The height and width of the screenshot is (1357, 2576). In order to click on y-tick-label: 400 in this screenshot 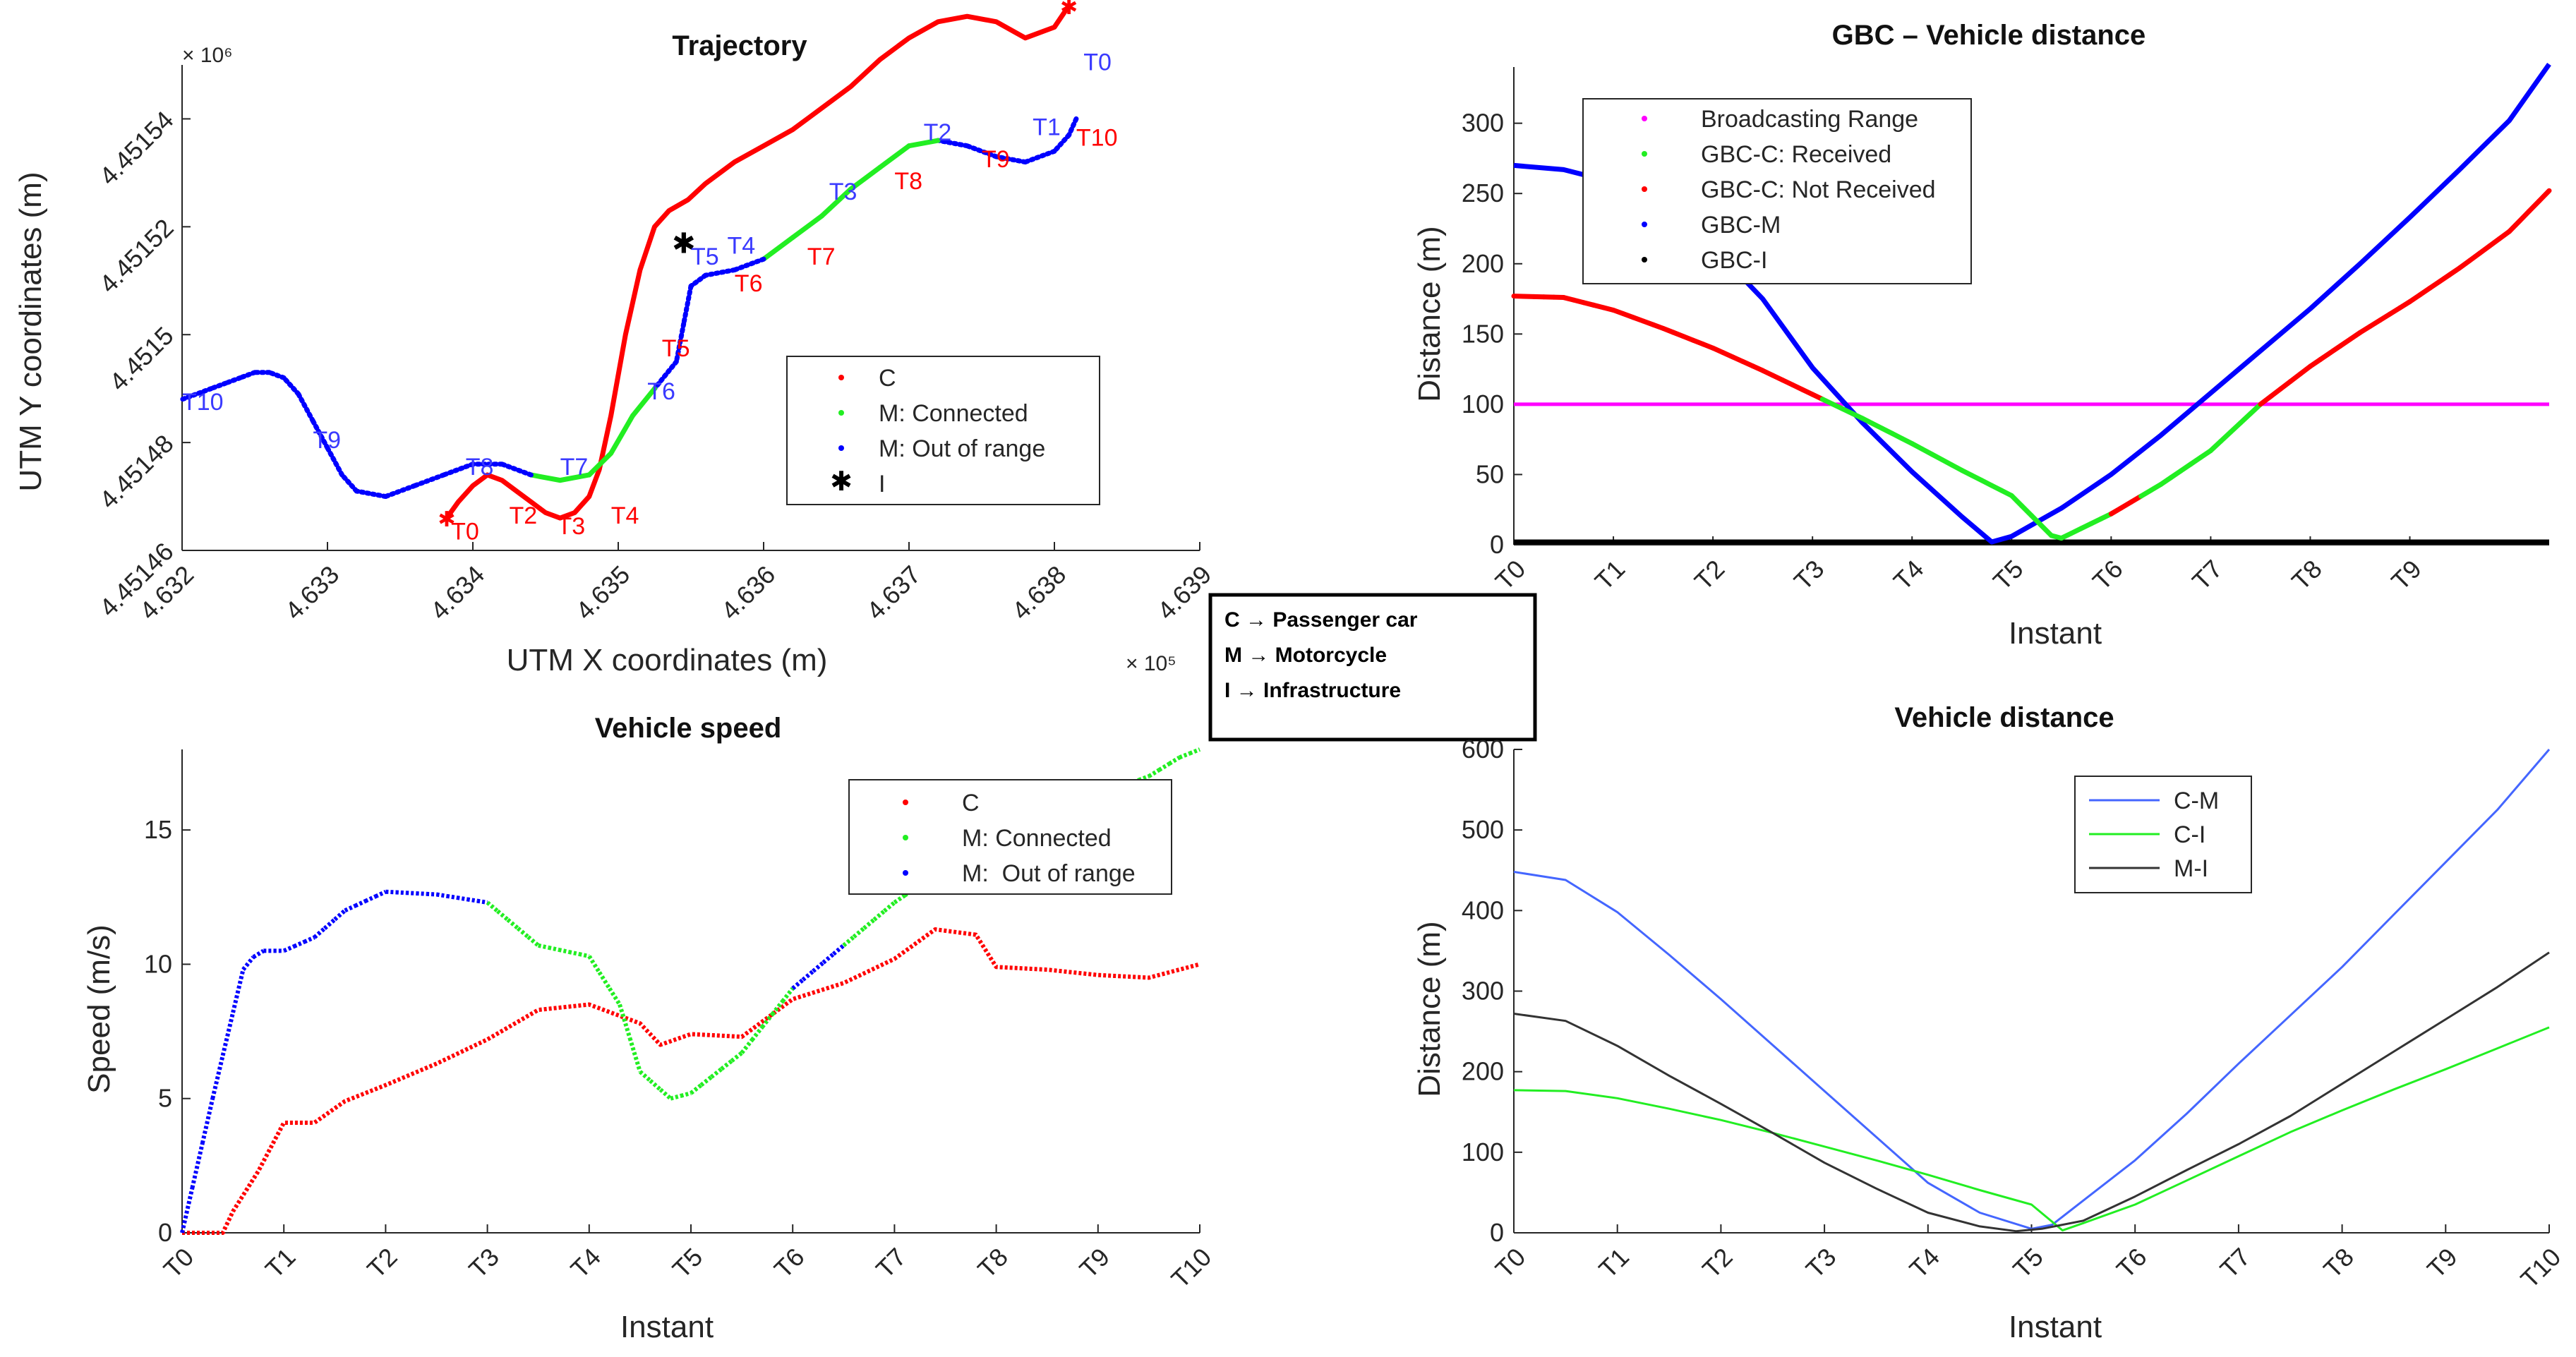, I will do `click(1483, 909)`.